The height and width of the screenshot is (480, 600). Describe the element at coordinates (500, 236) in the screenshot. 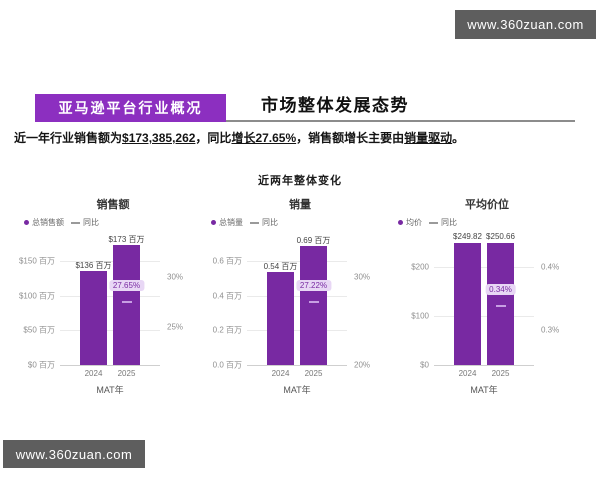

I see `bar-value-label: $250.66` at that location.